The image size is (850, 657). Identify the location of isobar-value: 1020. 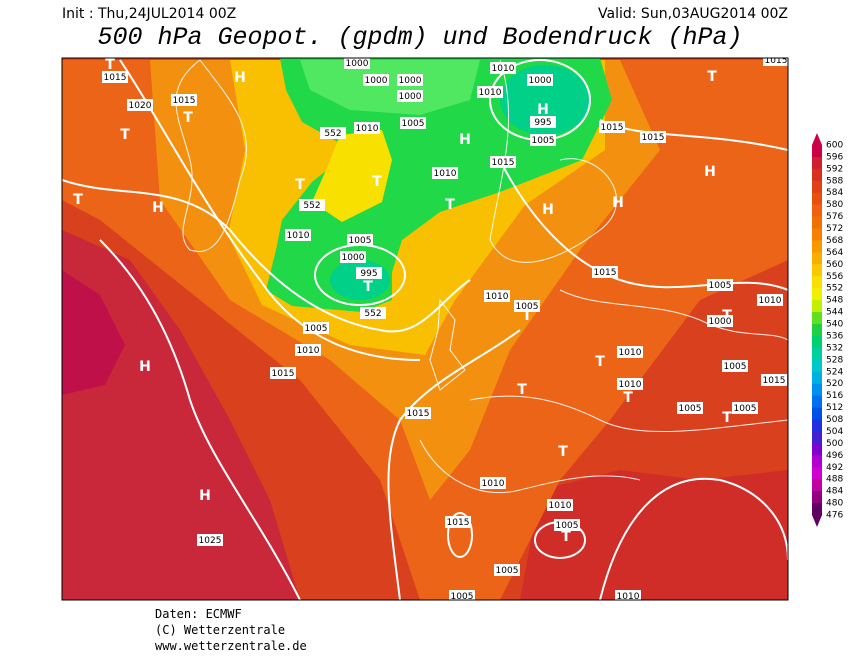
(140, 106).